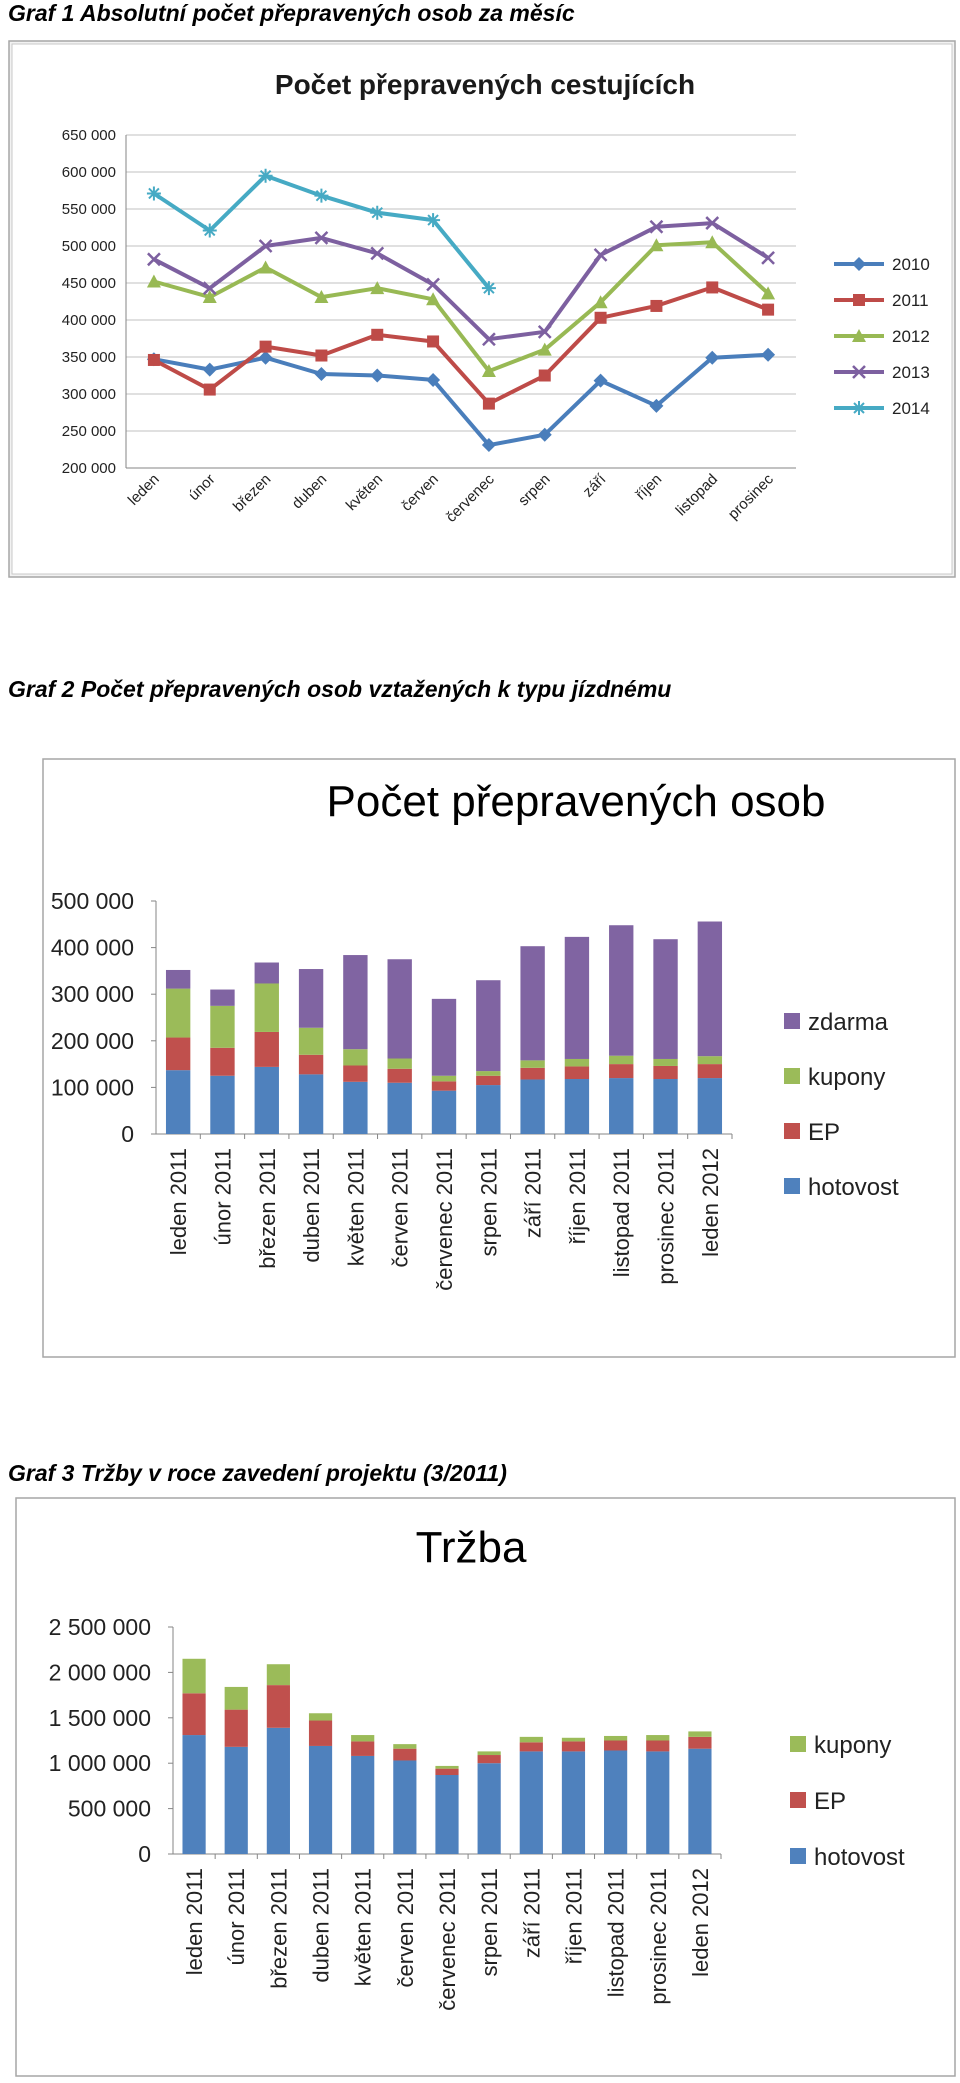 This screenshot has width=960, height=2083. What do you see at coordinates (92, 1041) in the screenshot?
I see `y-tick-label: 200 000` at bounding box center [92, 1041].